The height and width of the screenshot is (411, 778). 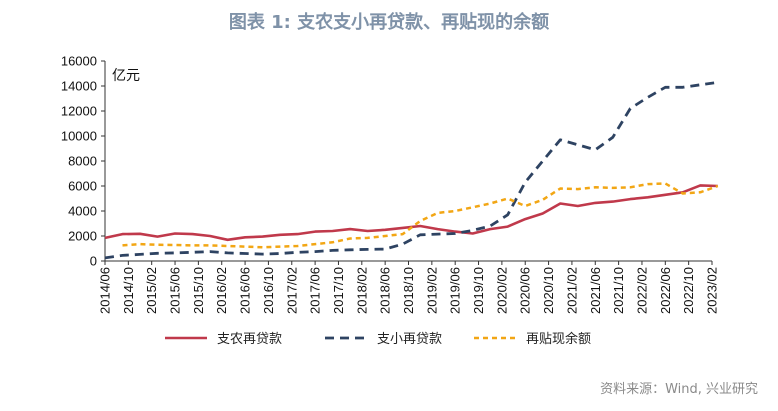 What do you see at coordinates (525, 290) in the screenshot?
I see `x-tick-label: 2020/06` at bounding box center [525, 290].